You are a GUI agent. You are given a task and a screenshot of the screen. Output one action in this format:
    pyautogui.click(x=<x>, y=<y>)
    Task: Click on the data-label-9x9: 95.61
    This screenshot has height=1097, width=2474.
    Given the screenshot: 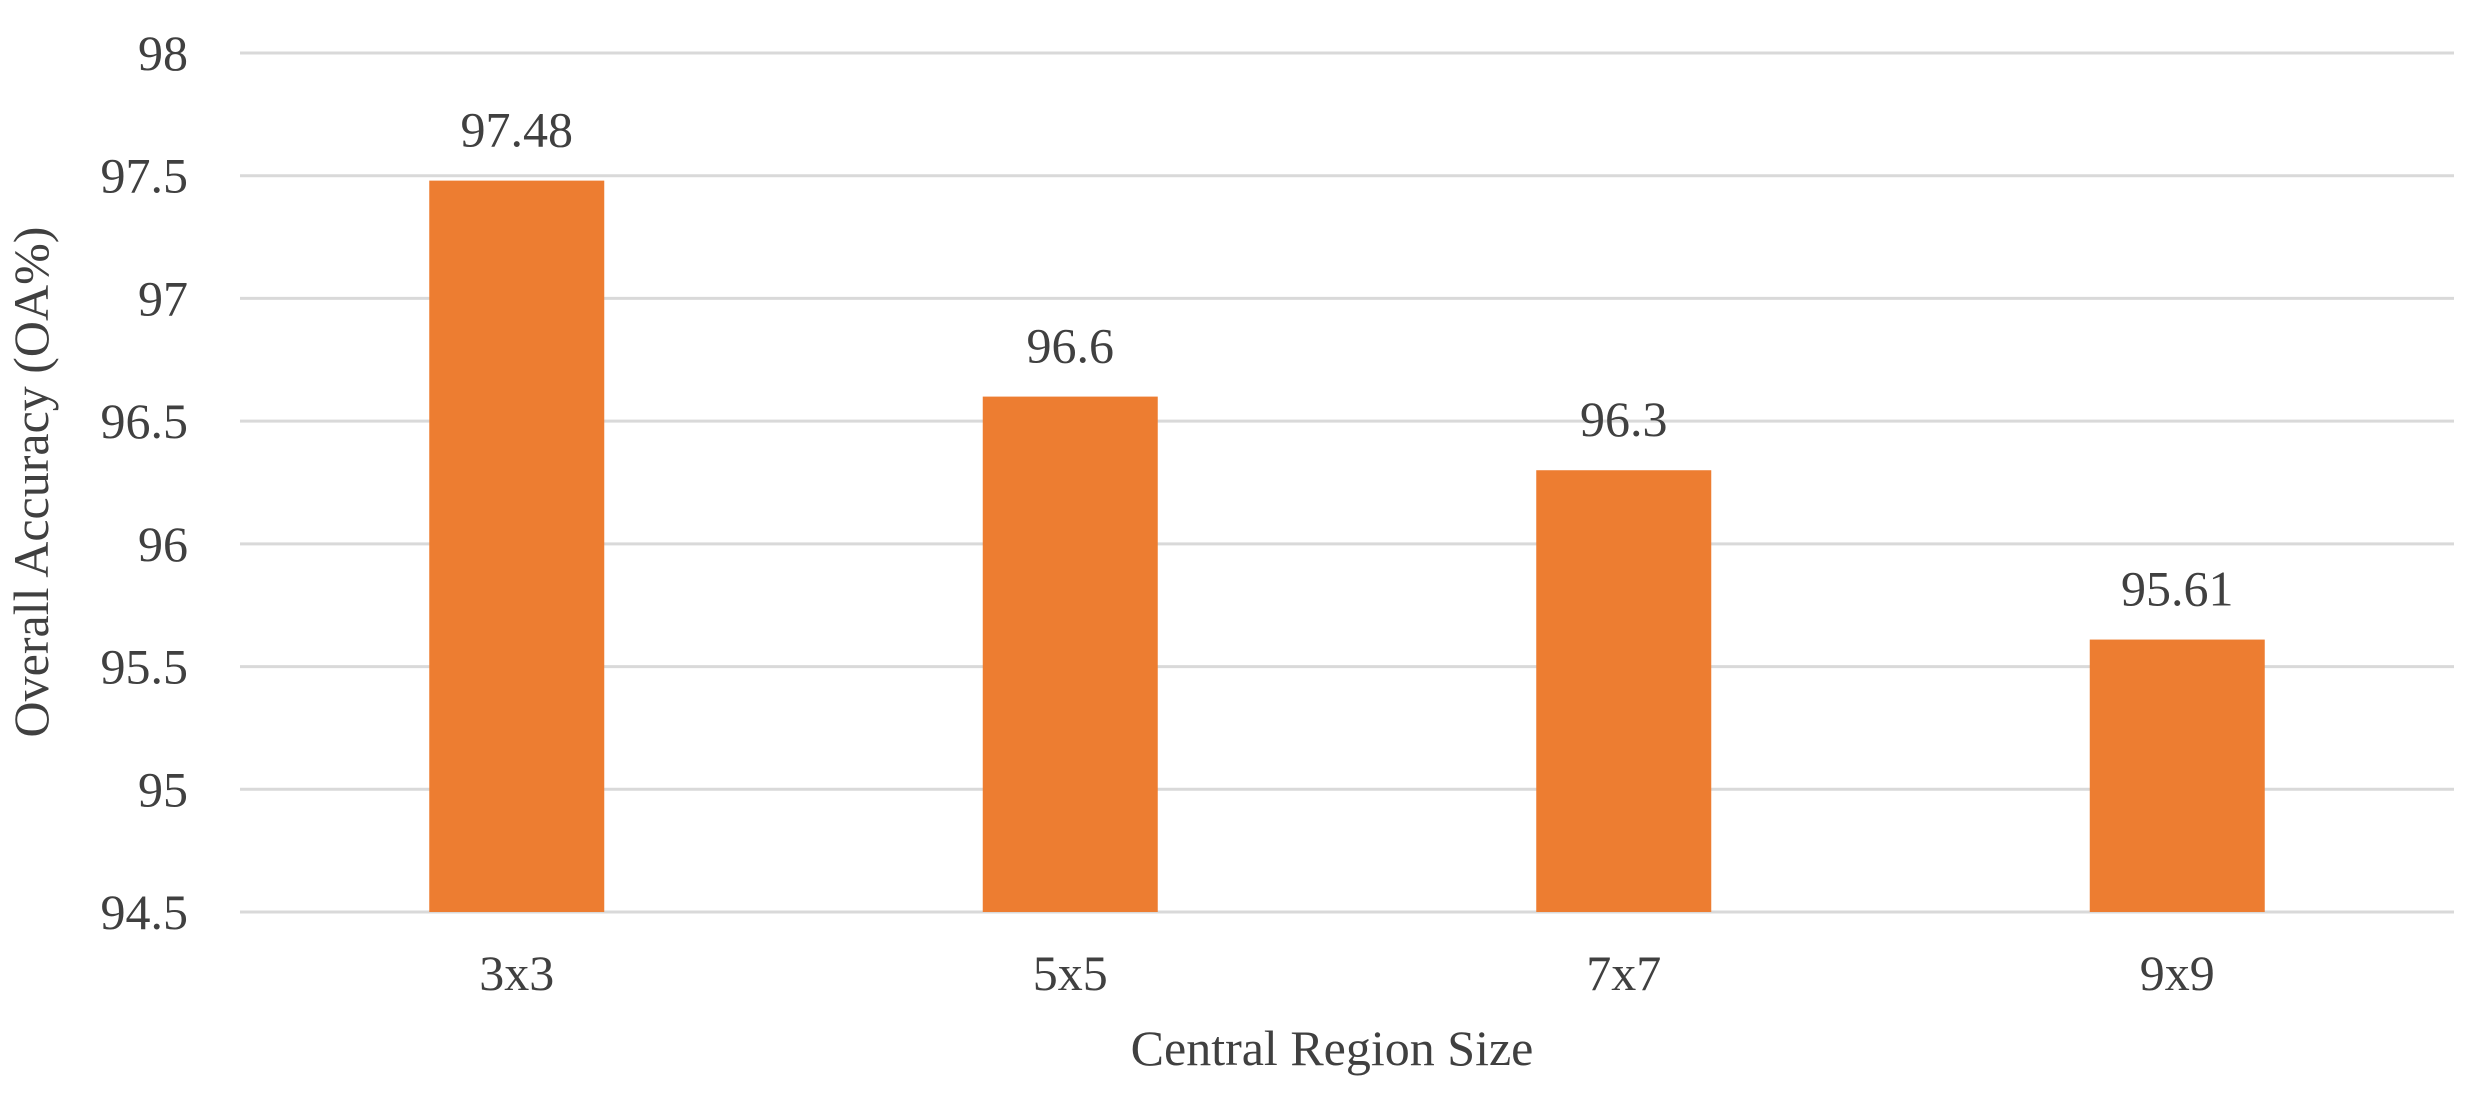 What is the action you would take?
    pyautogui.click(x=2177, y=589)
    